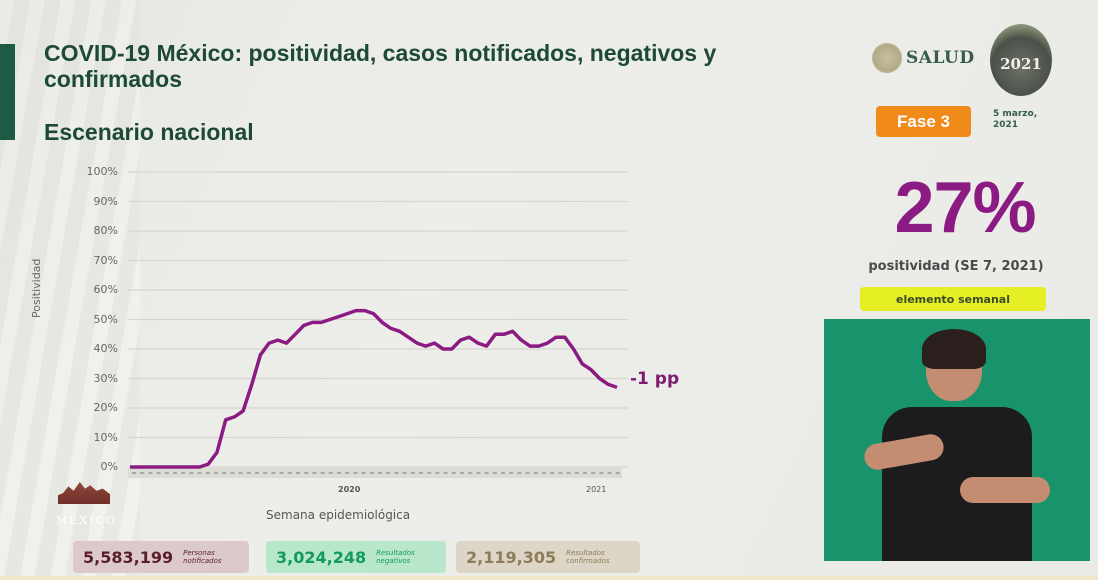  I want to click on stat-label: Resultados confirmados, so click(588, 557).